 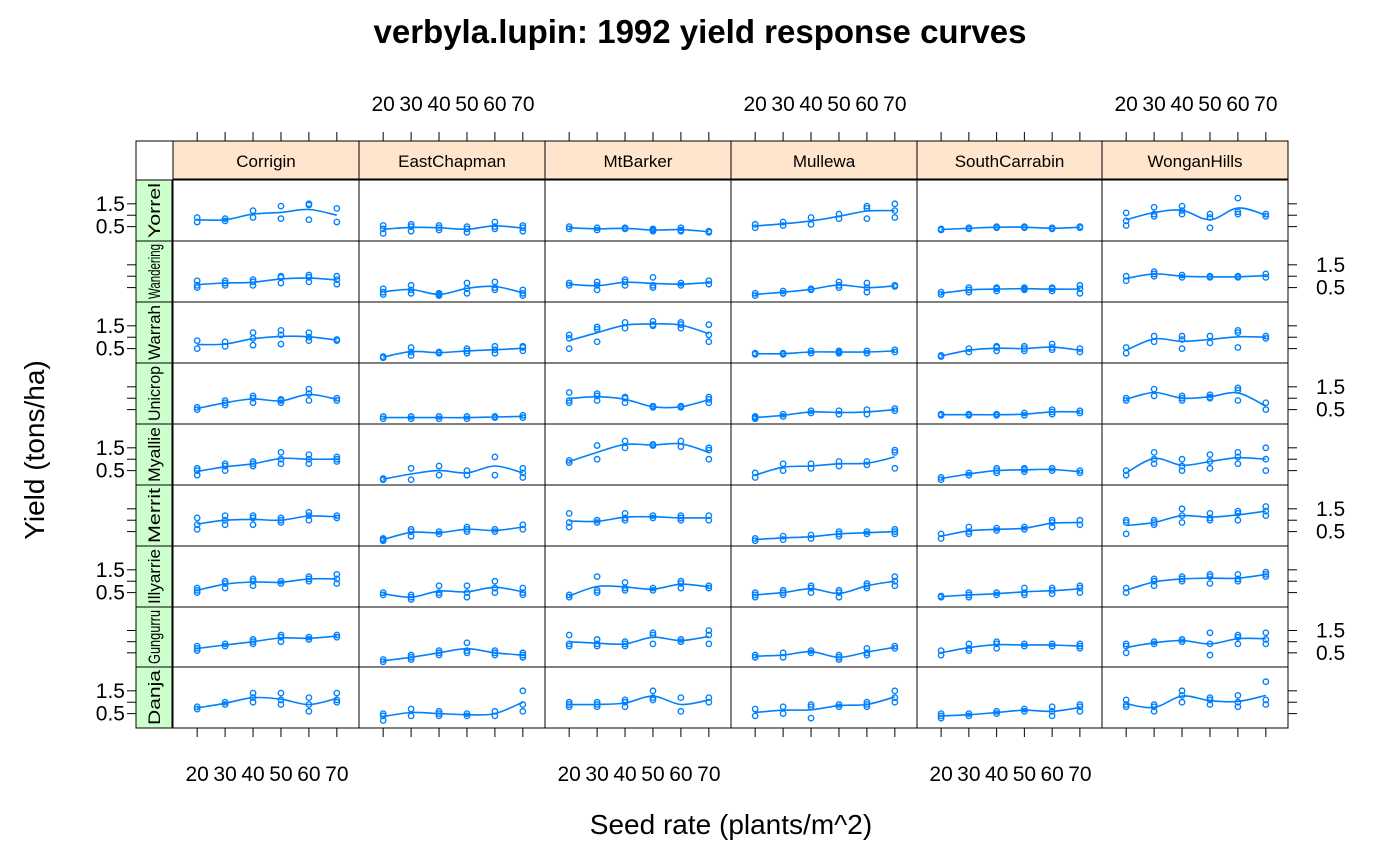 I want to click on x-tick-label: 40, so click(x=810, y=104).